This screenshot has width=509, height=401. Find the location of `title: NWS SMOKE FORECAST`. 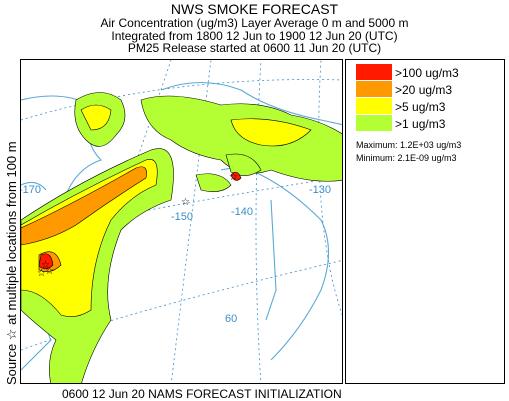

title: NWS SMOKE FORECAST is located at coordinates (254, 9).